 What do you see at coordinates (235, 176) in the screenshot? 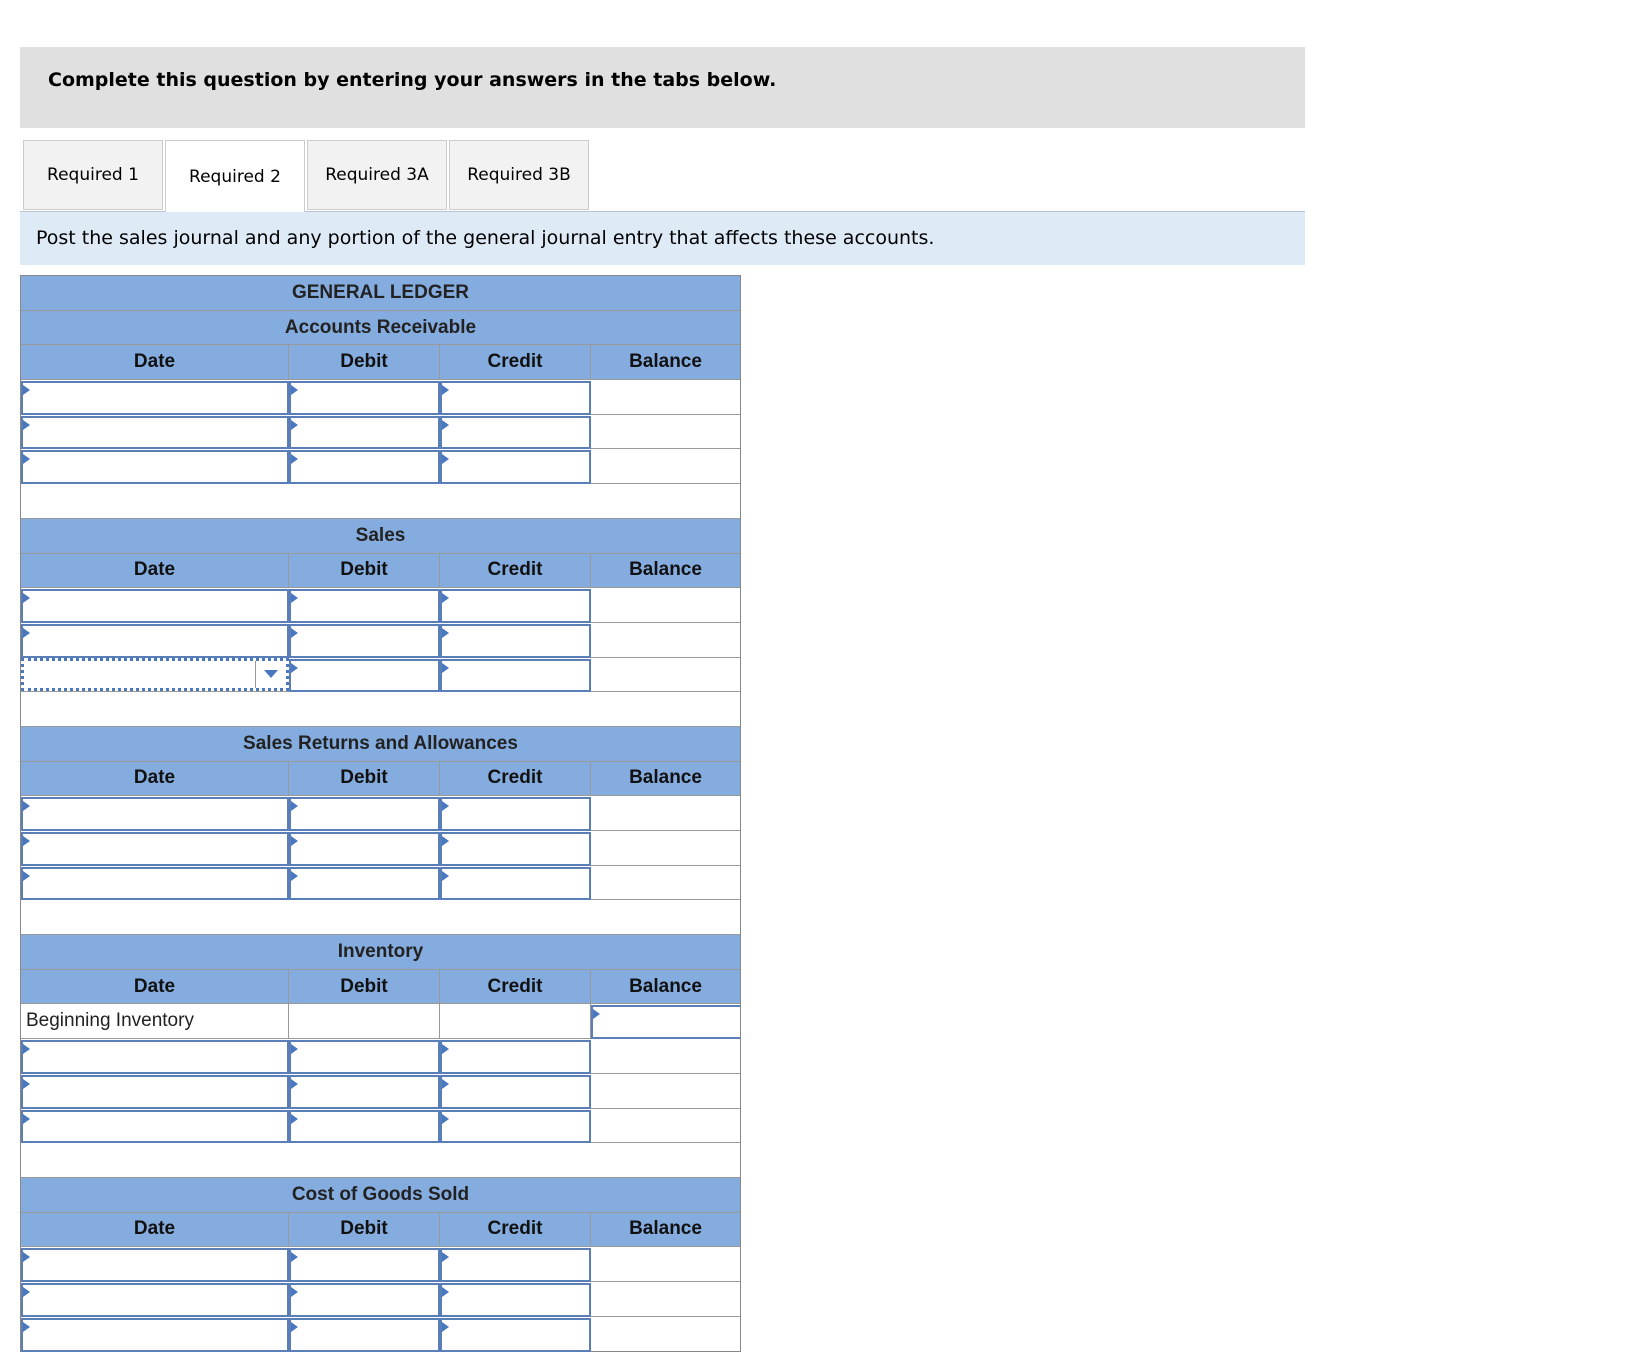
I see `tab-required-2: Required 2` at bounding box center [235, 176].